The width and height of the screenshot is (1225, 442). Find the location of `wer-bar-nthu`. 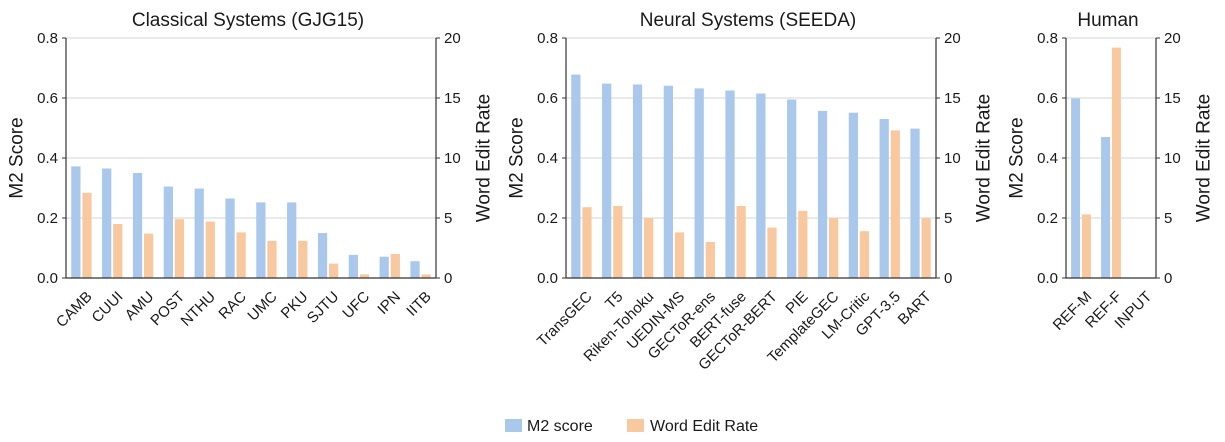

wer-bar-nthu is located at coordinates (210, 249).